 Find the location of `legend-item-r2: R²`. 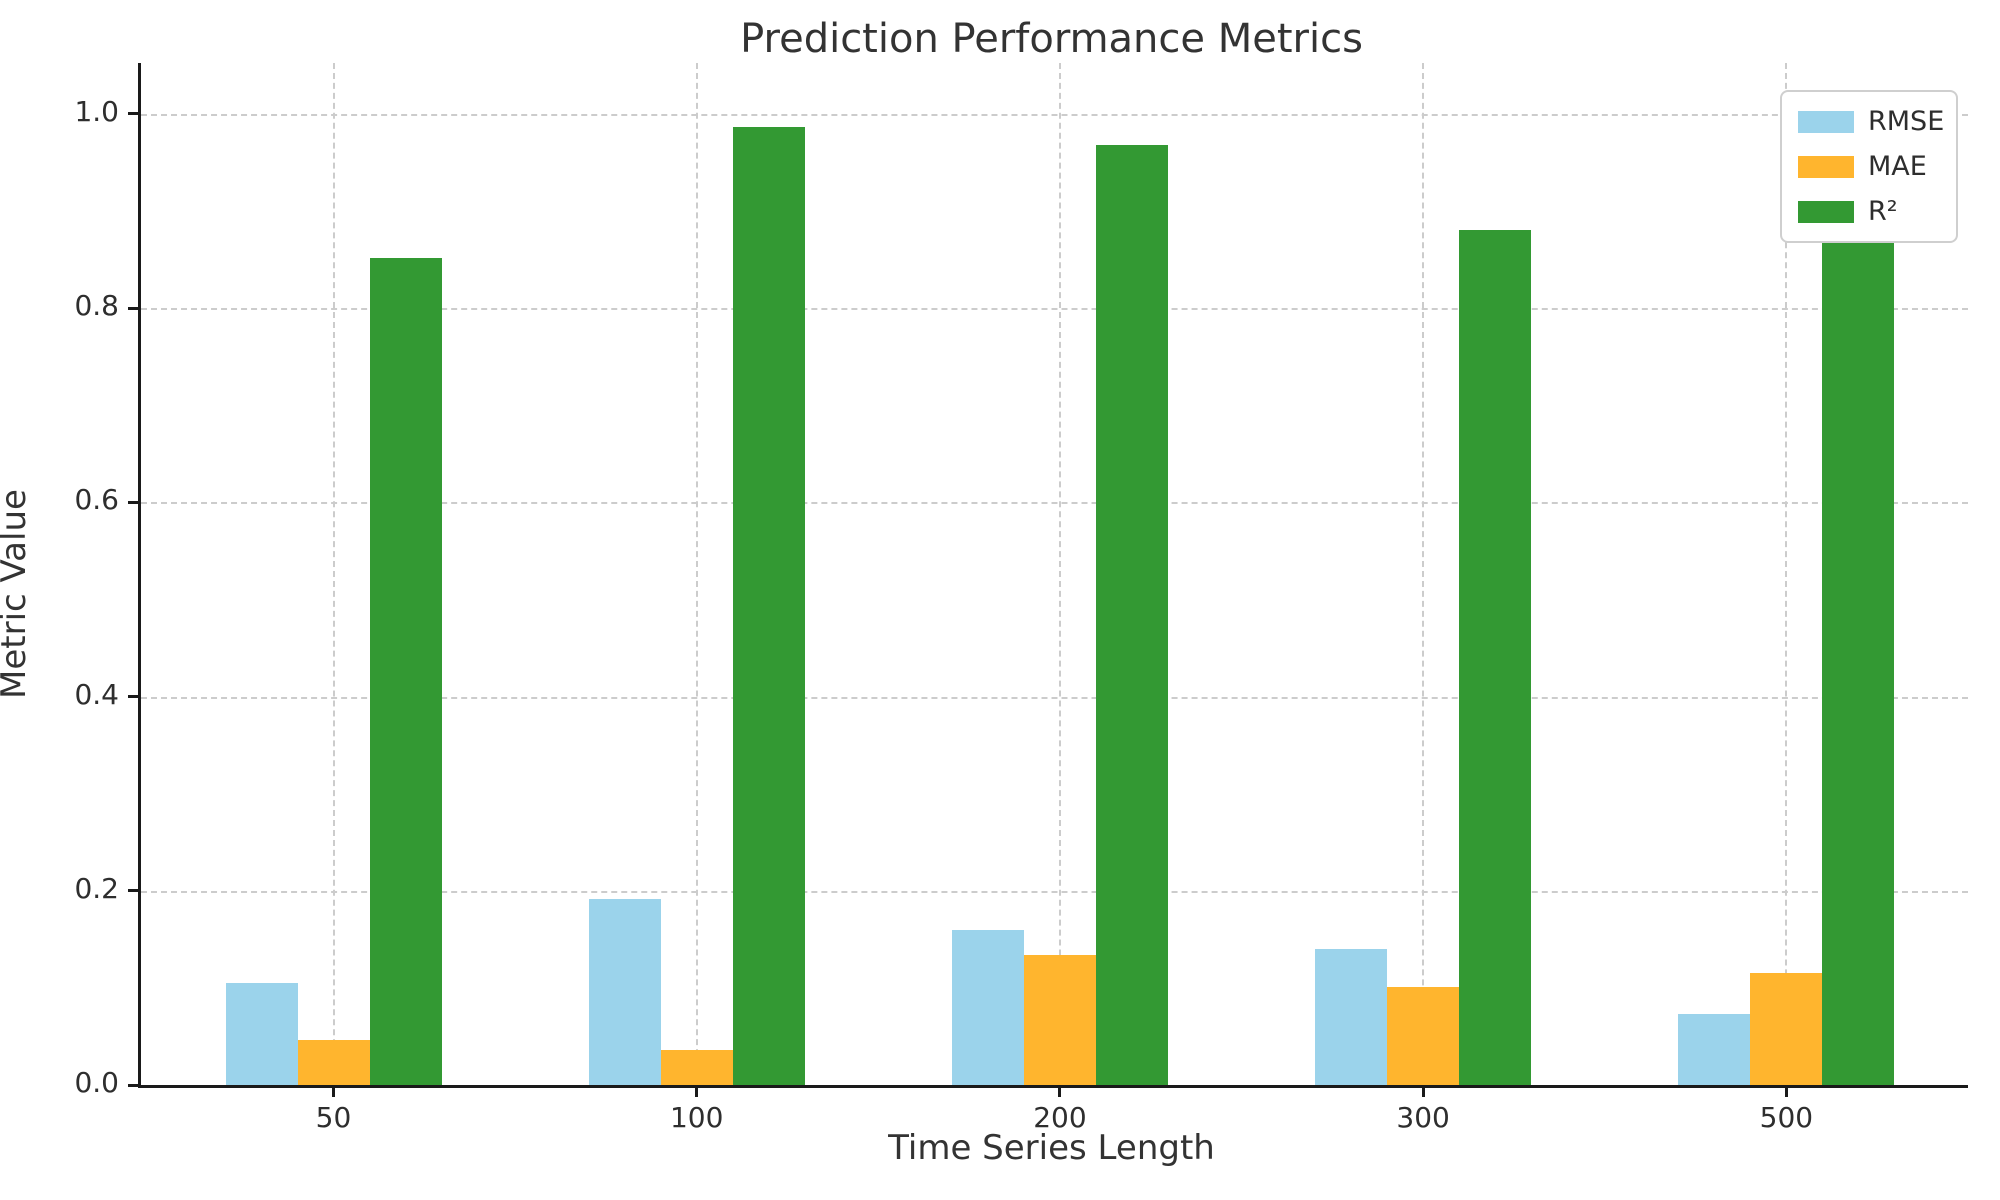

legend-item-r2: R² is located at coordinates (1869, 211).